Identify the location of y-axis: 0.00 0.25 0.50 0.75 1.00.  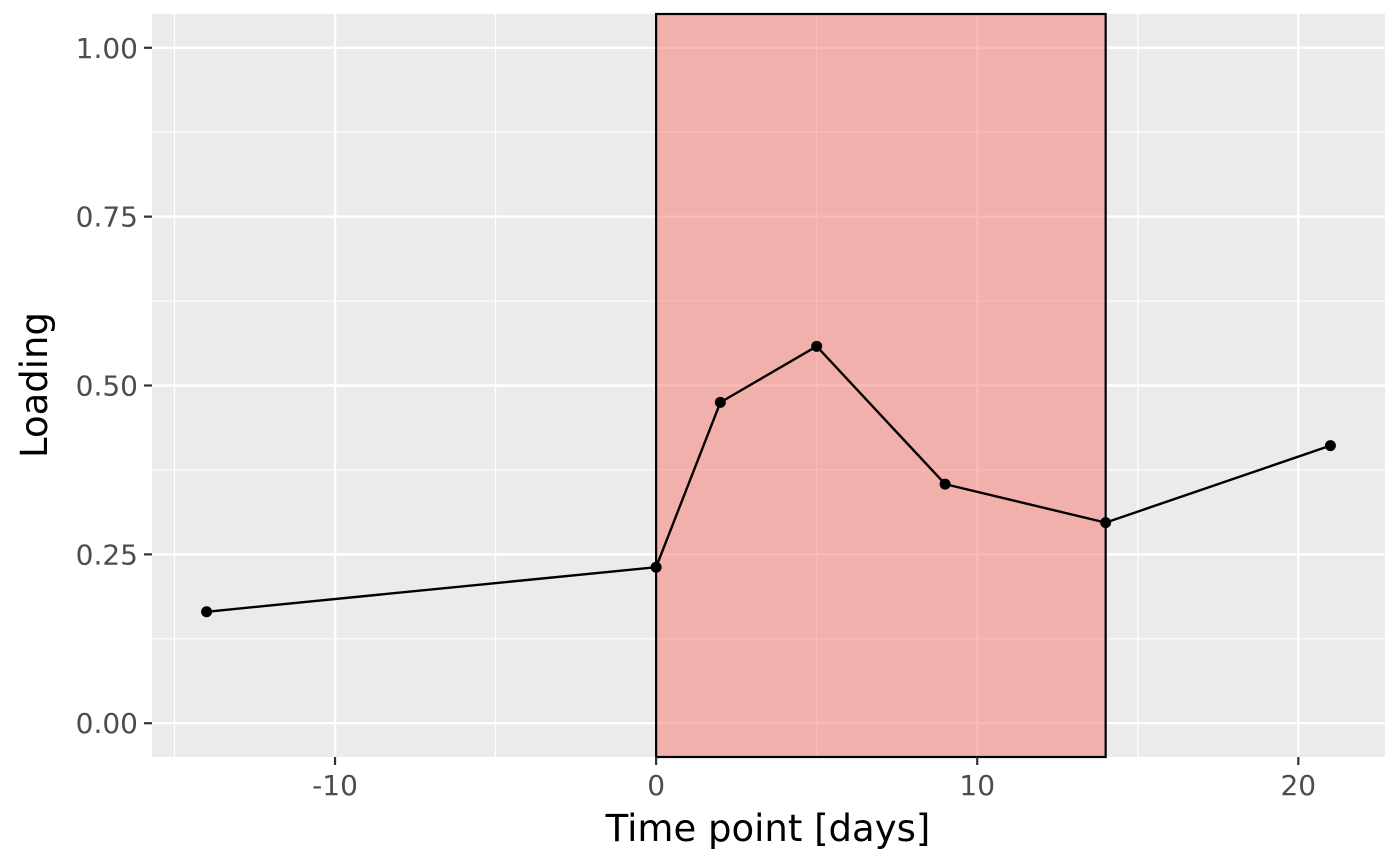
(114, 386).